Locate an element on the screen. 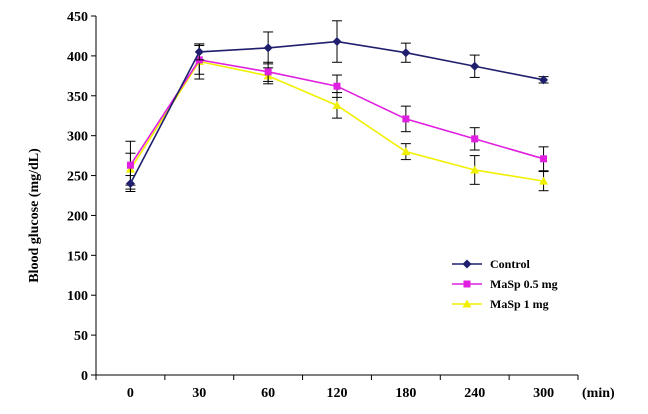 The height and width of the screenshot is (414, 648). x-tick-label: 0 is located at coordinates (130, 393).